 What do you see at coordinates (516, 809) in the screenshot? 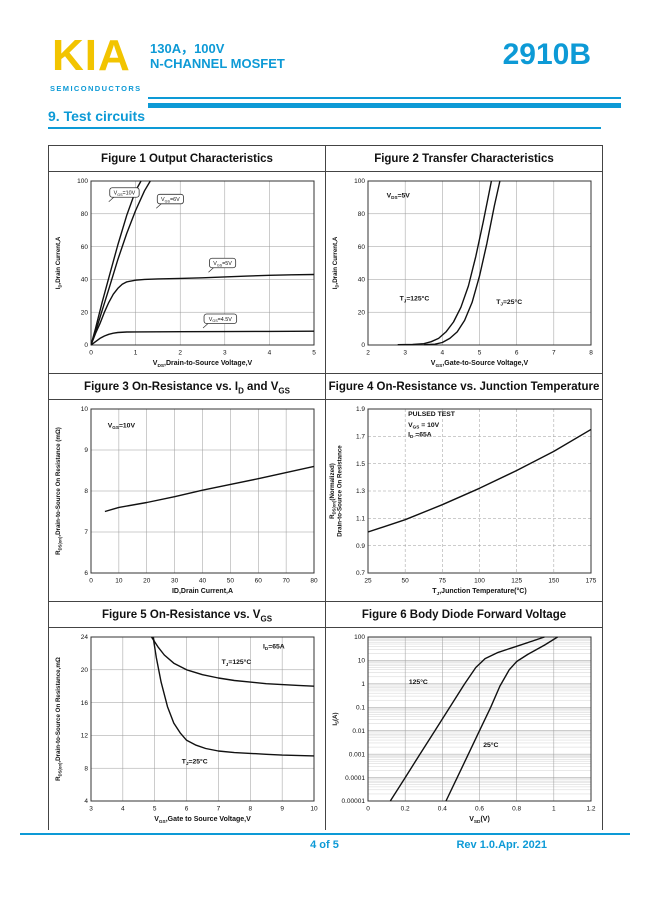
I see `svg-text: 0.8` at bounding box center [516, 809].